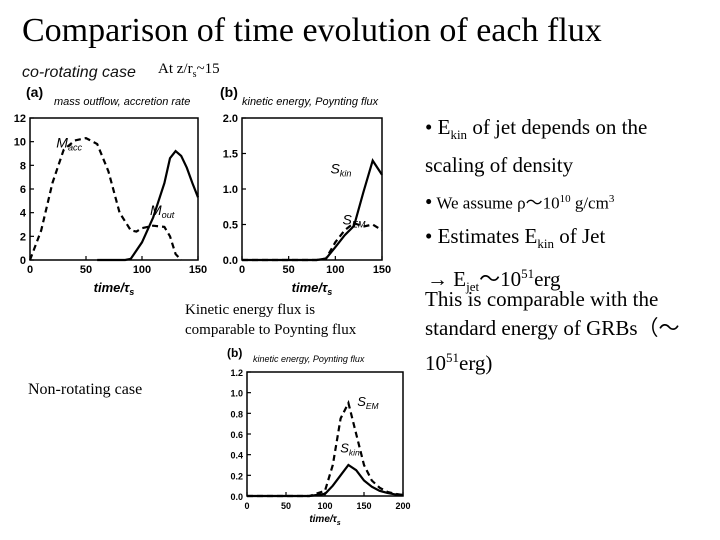  What do you see at coordinates (85, 389) in the screenshot?
I see `nonrotating-case-label: Non-rotating case` at bounding box center [85, 389].